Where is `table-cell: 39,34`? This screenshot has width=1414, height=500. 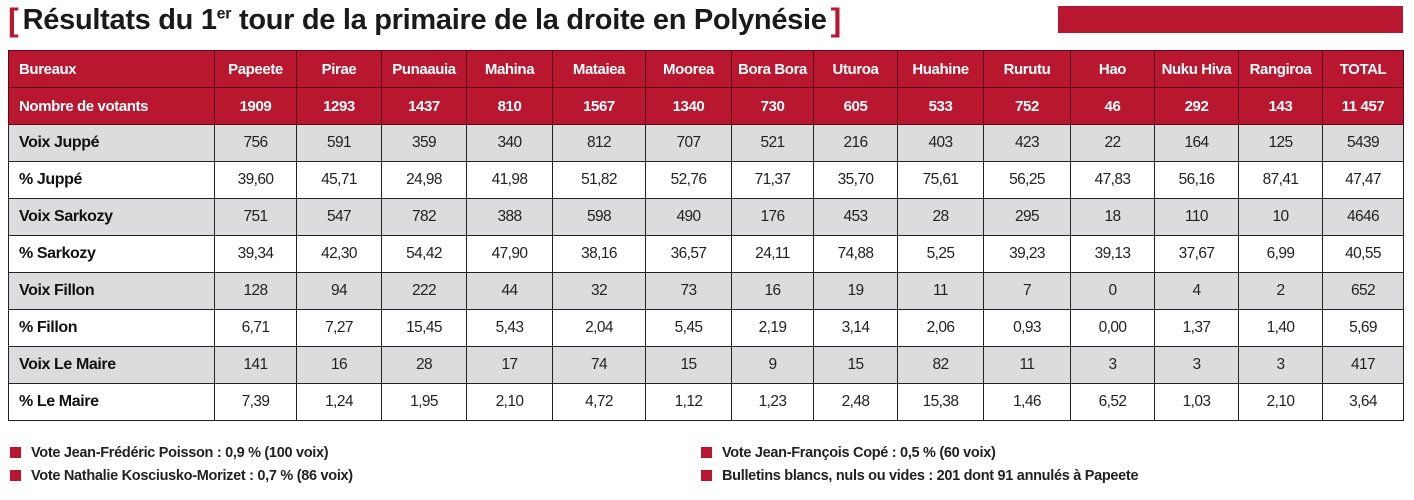 table-cell: 39,34 is located at coordinates (255, 254).